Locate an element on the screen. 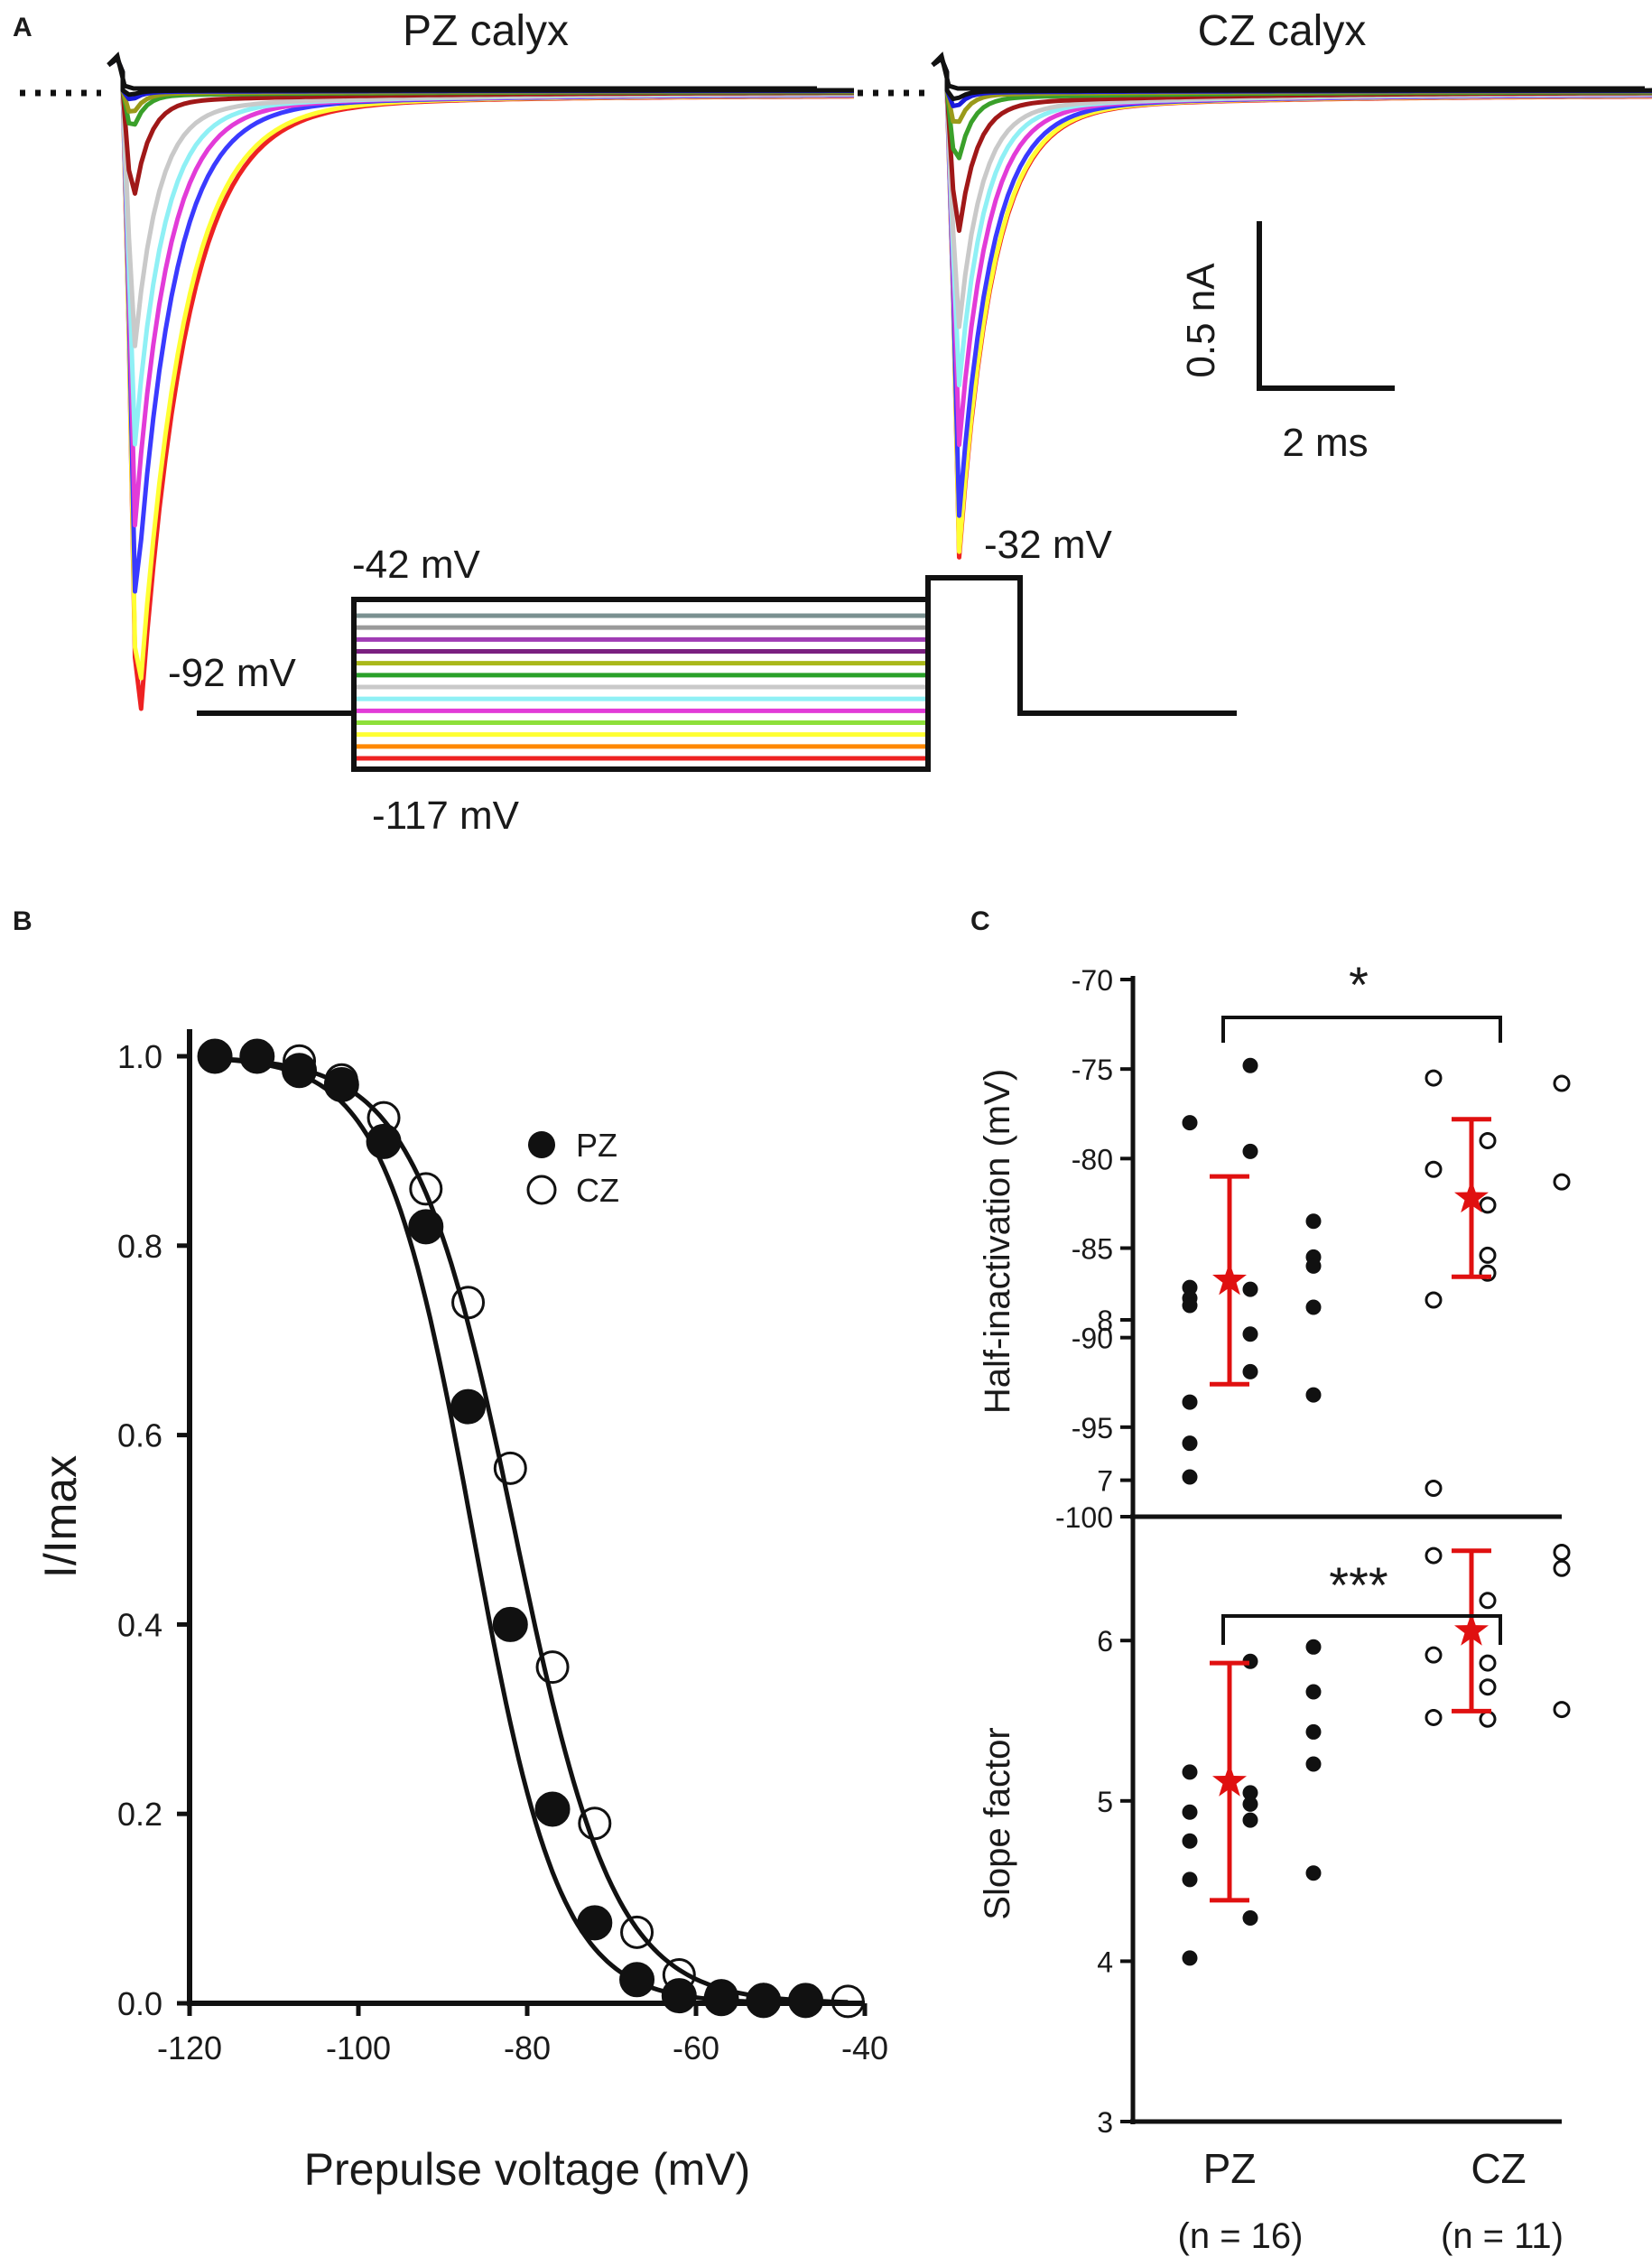  y-tick-label-top: -70 is located at coordinates (1092, 981).